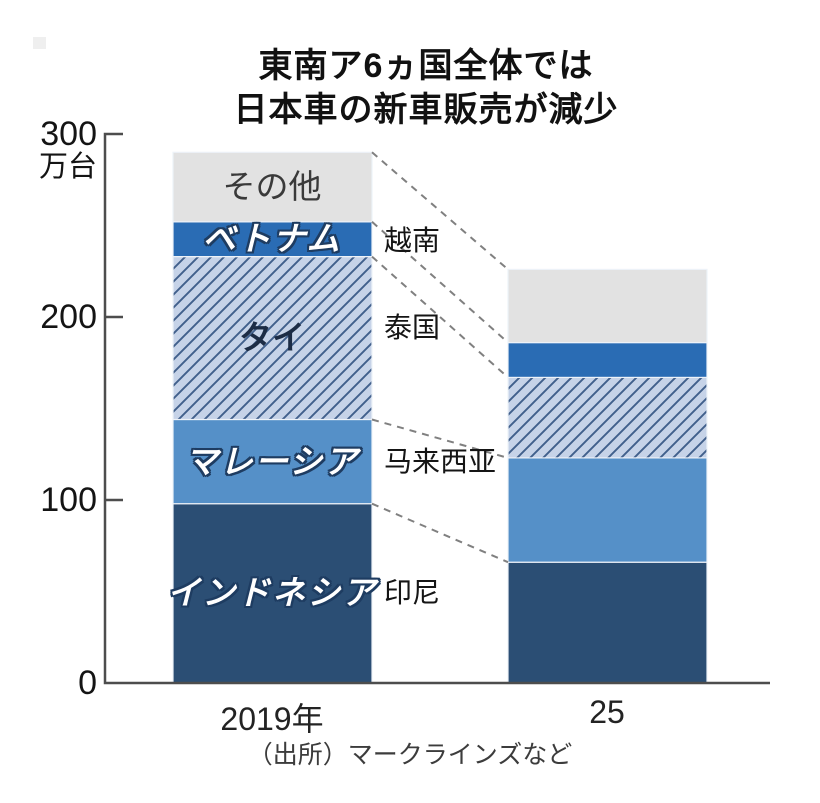 The image size is (820, 803). I want to click on bar-label-thailand: タイ, so click(272, 337).